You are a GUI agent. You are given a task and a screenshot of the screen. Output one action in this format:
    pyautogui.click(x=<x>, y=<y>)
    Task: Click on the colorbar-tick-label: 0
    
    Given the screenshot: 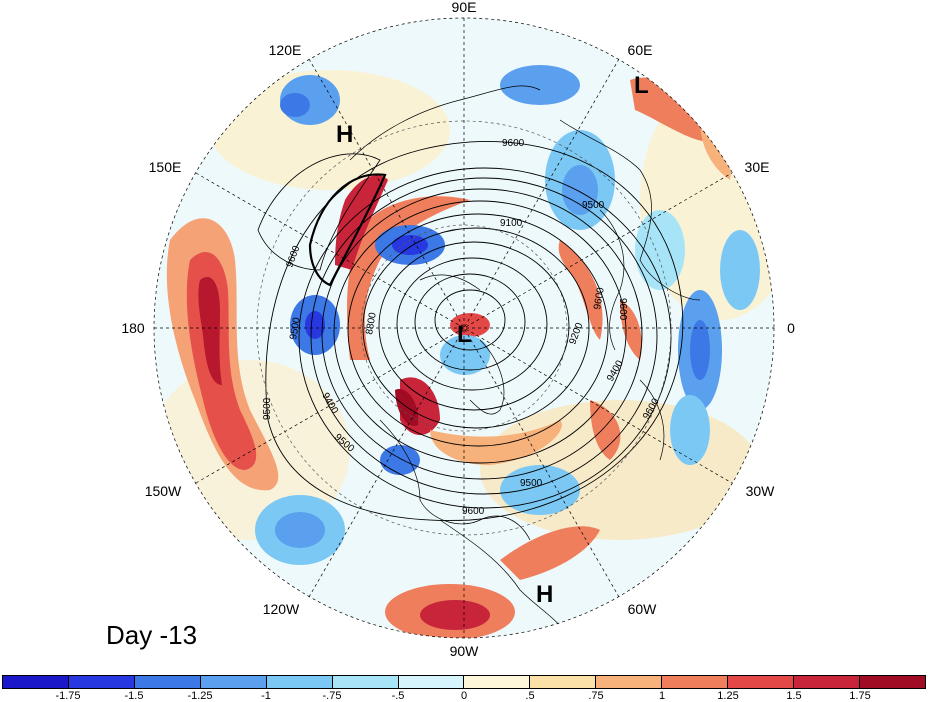 What is the action you would take?
    pyautogui.click(x=464, y=696)
    